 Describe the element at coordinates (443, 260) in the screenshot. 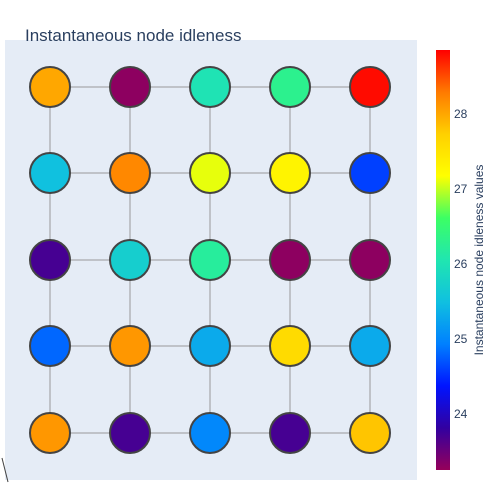

I see `colorbar` at that location.